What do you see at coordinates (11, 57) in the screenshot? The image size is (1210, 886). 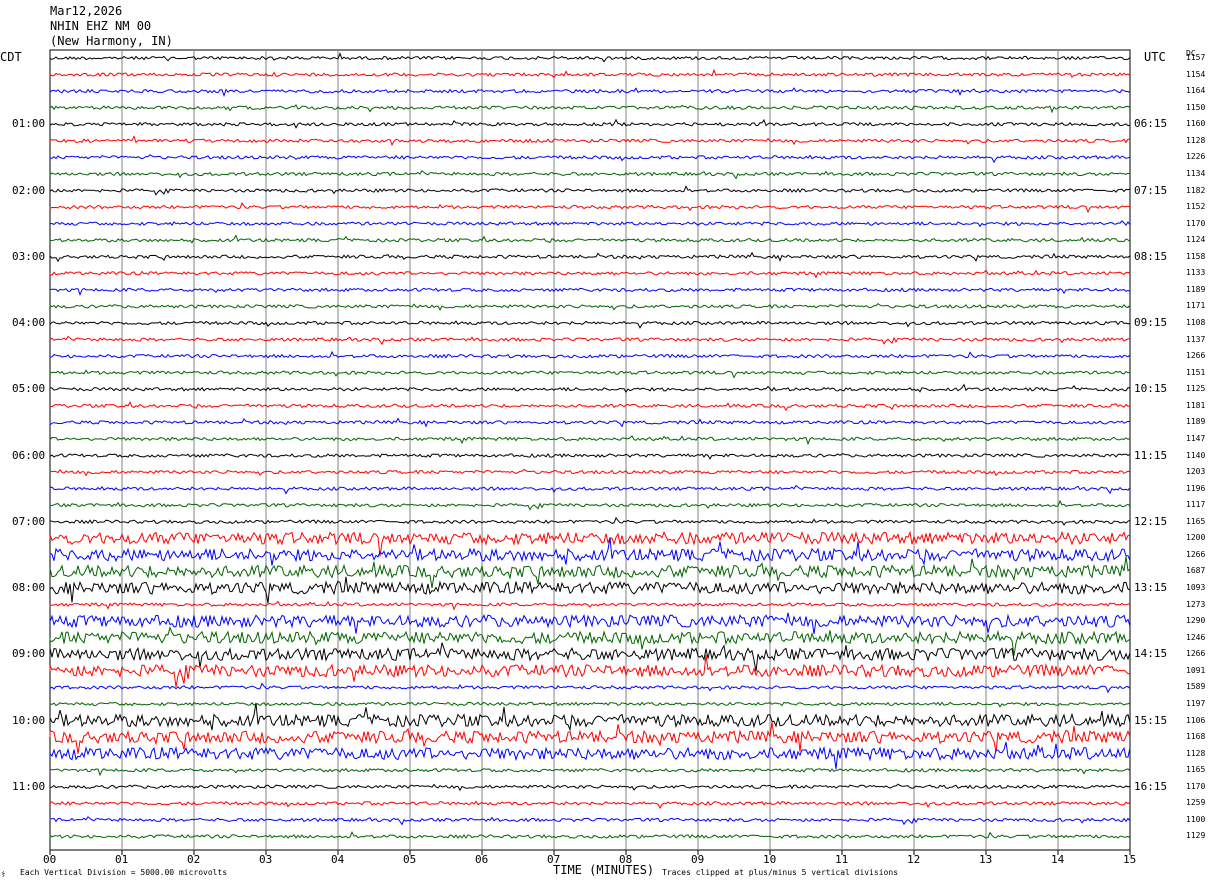 I see `left-timezone-label: CDT` at bounding box center [11, 57].